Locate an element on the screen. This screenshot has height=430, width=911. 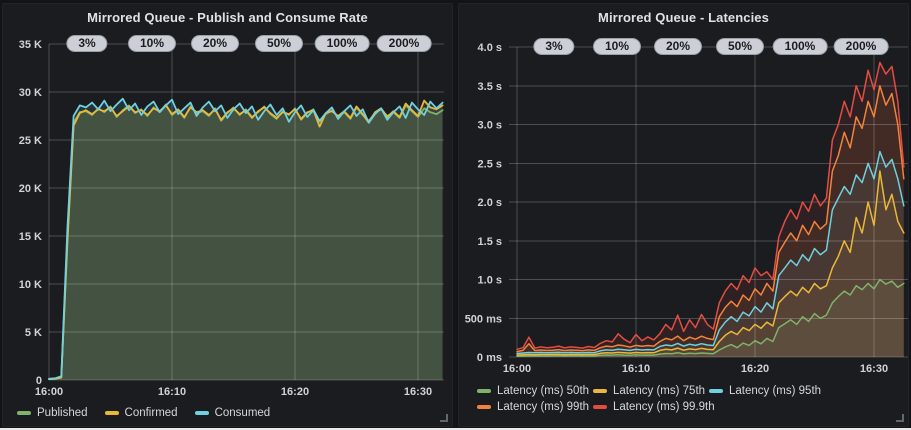
series-fill-latency-ms-50th is located at coordinates (710, 318).